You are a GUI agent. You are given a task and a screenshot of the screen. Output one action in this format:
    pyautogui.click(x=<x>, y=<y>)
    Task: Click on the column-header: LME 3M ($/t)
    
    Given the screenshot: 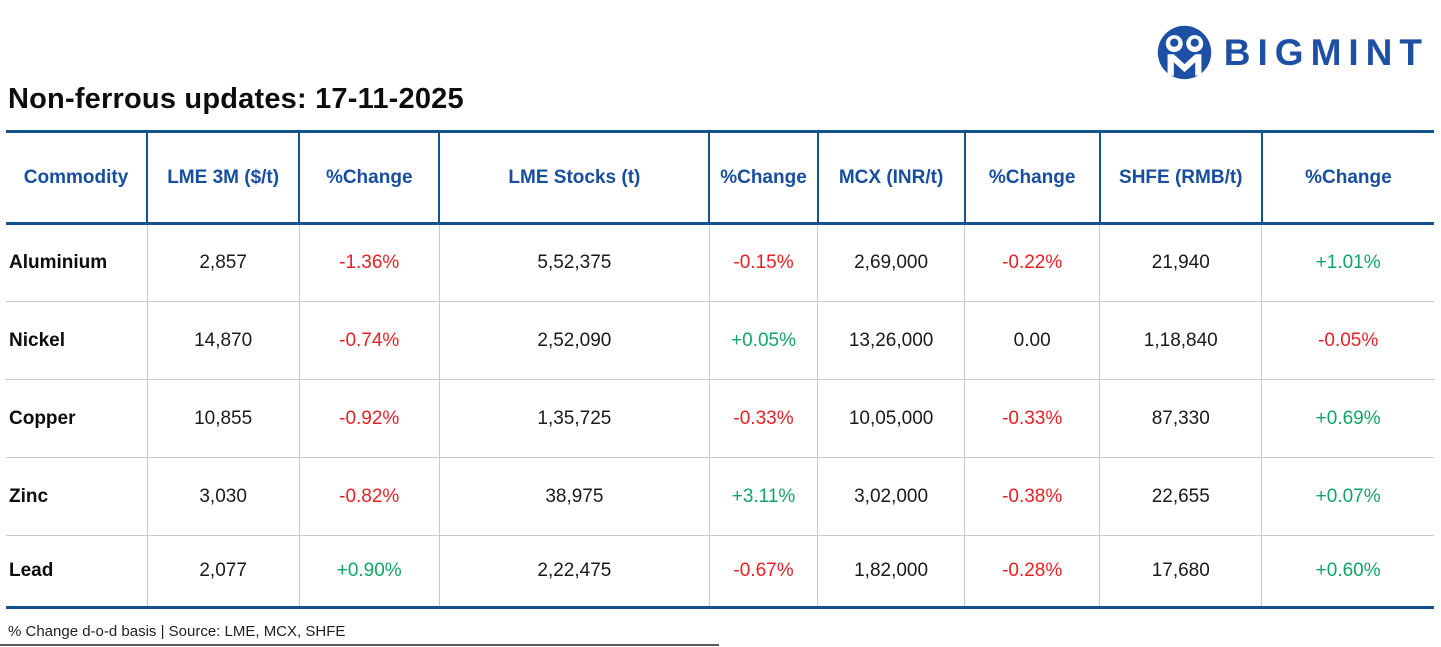 What is the action you would take?
    pyautogui.click(x=223, y=177)
    